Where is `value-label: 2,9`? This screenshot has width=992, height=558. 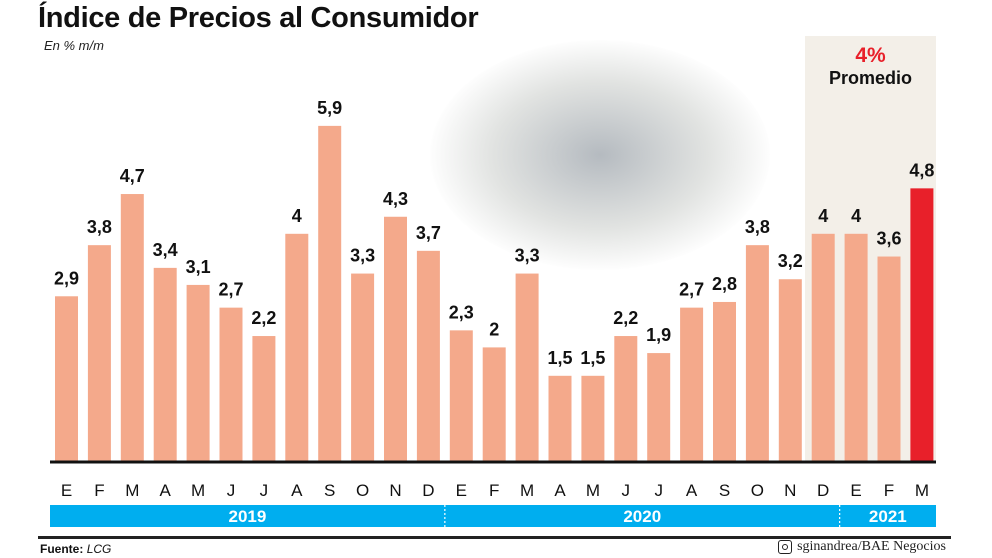
value-label: 2,9 is located at coordinates (66, 278).